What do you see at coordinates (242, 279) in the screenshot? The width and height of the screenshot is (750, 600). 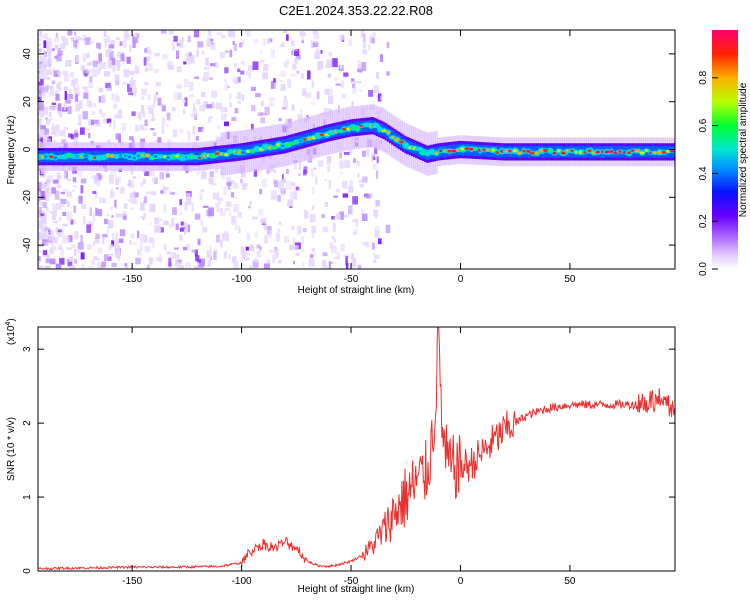 I see `spectrogram-x-tick-label: -100` at bounding box center [242, 279].